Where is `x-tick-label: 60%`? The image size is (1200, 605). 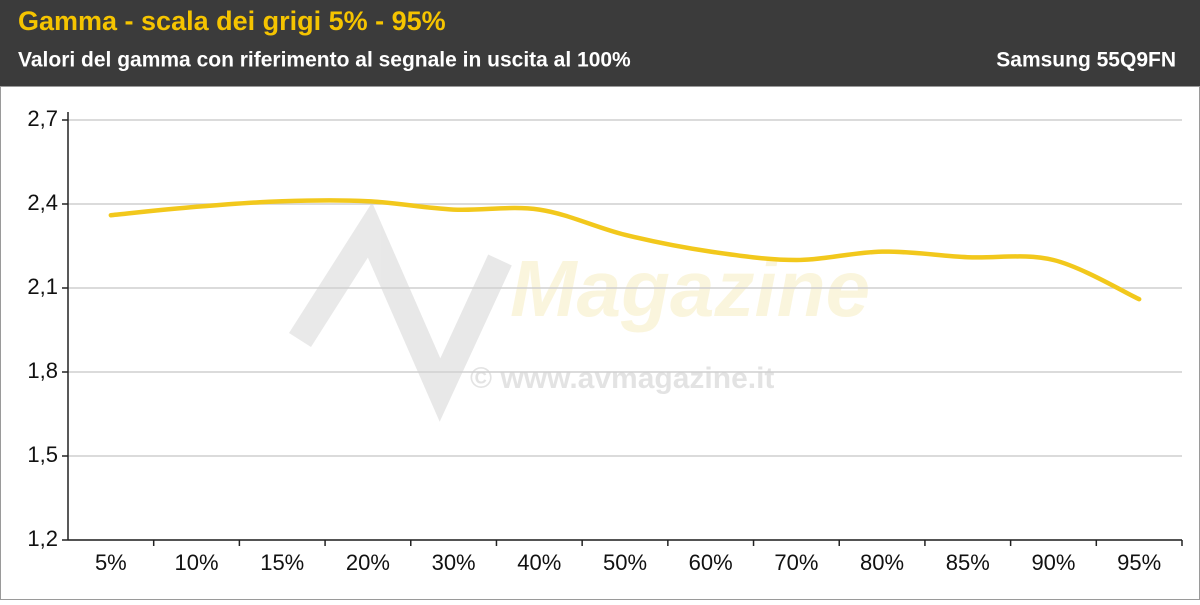
x-tick-label: 60% is located at coordinates (711, 562).